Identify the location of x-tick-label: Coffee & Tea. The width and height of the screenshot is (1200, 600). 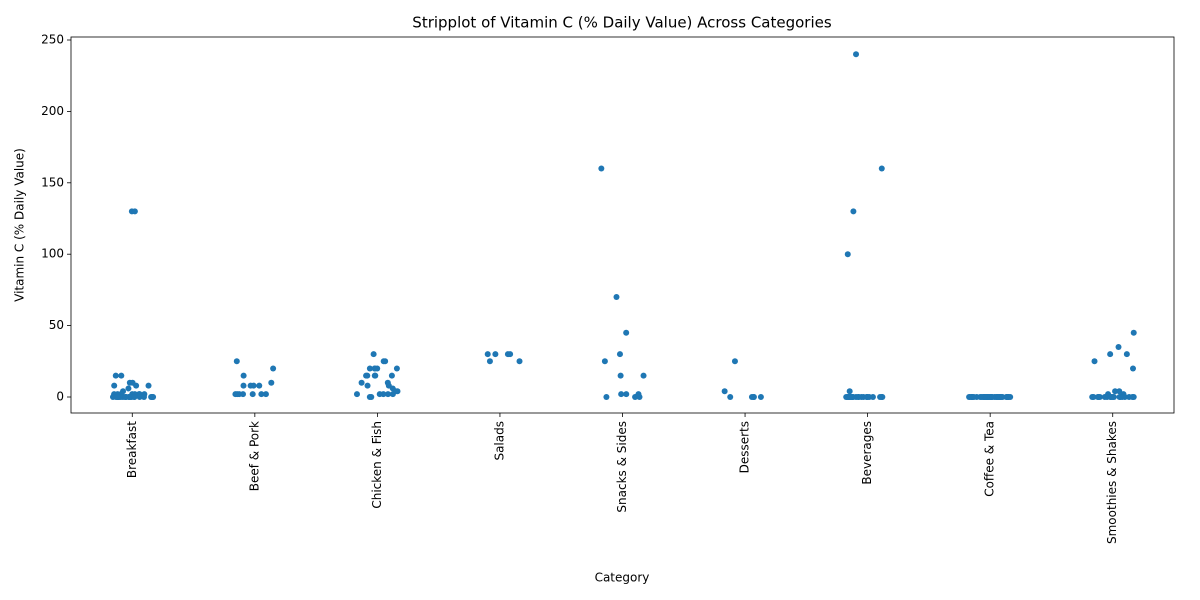
(990, 459).